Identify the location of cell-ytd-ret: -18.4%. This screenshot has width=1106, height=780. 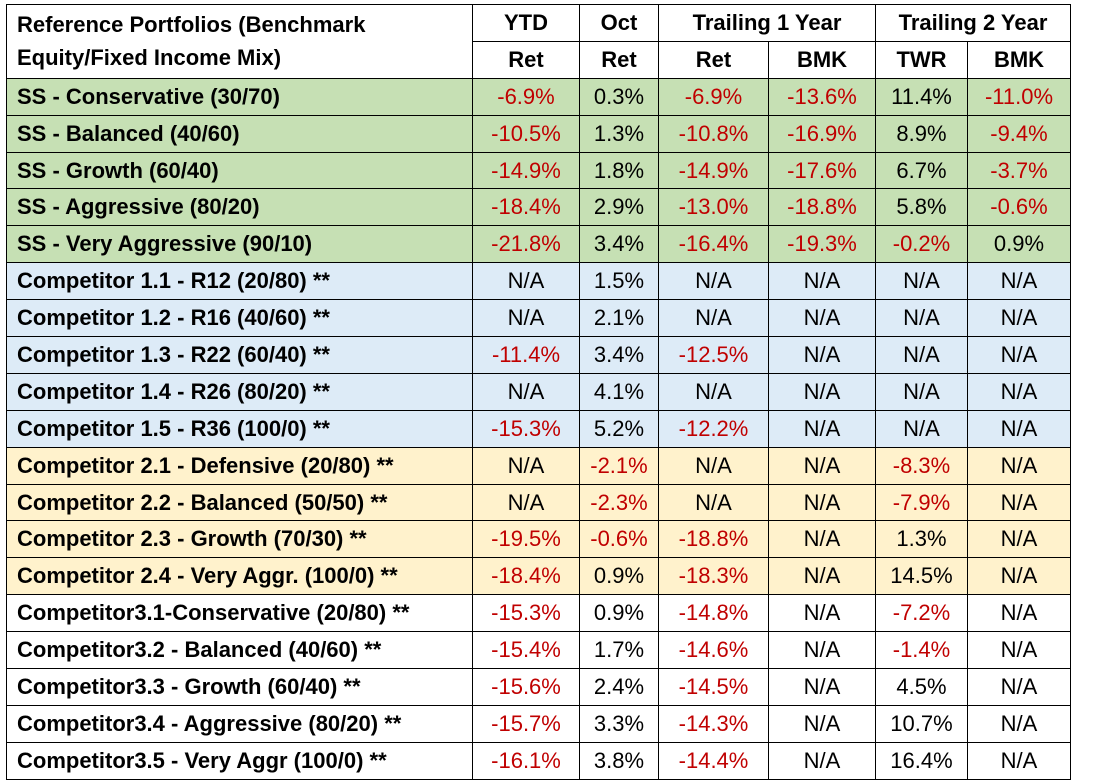
(526, 207).